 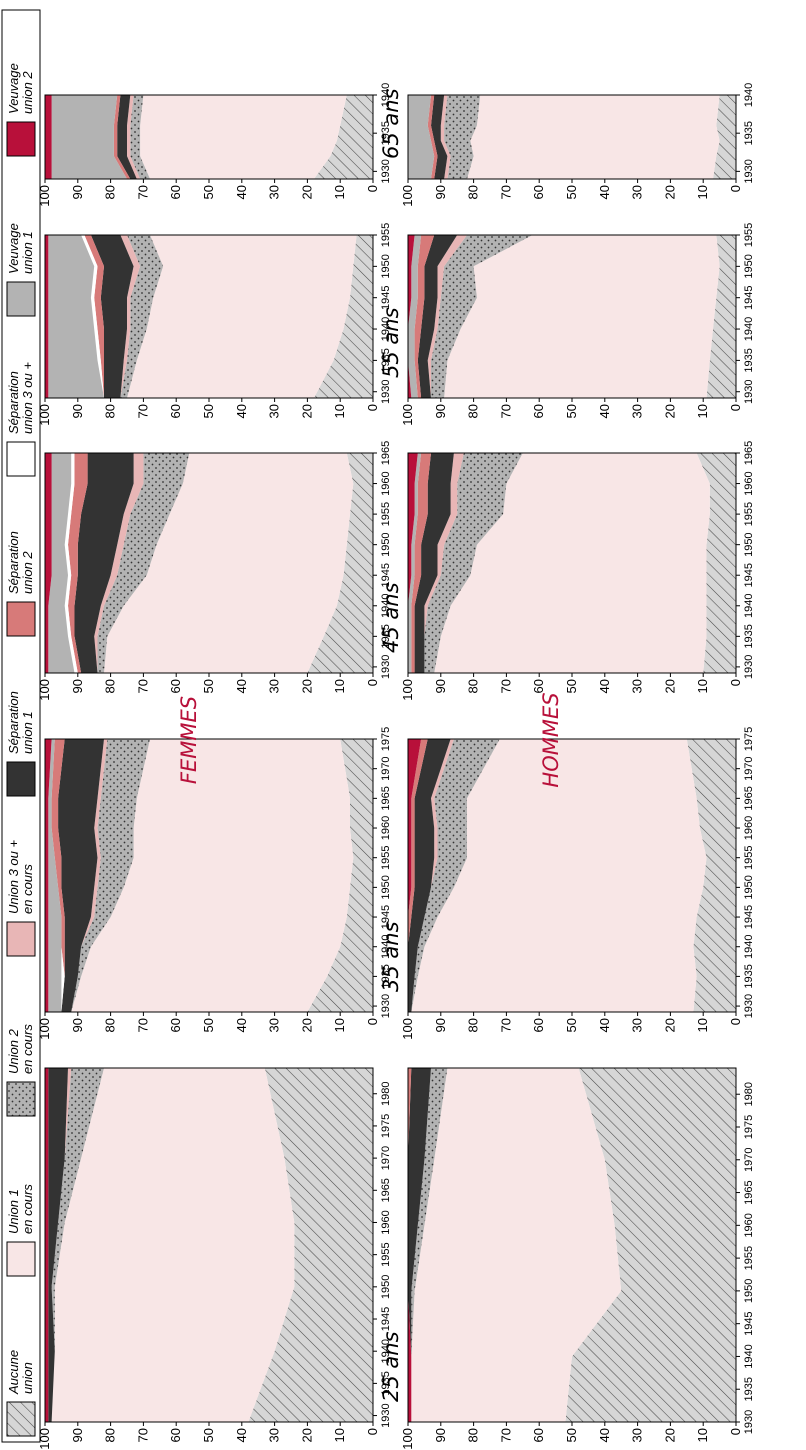 What do you see at coordinates (391, 342) in the screenshot?
I see `panel-title: 55 ans` at bounding box center [391, 342].